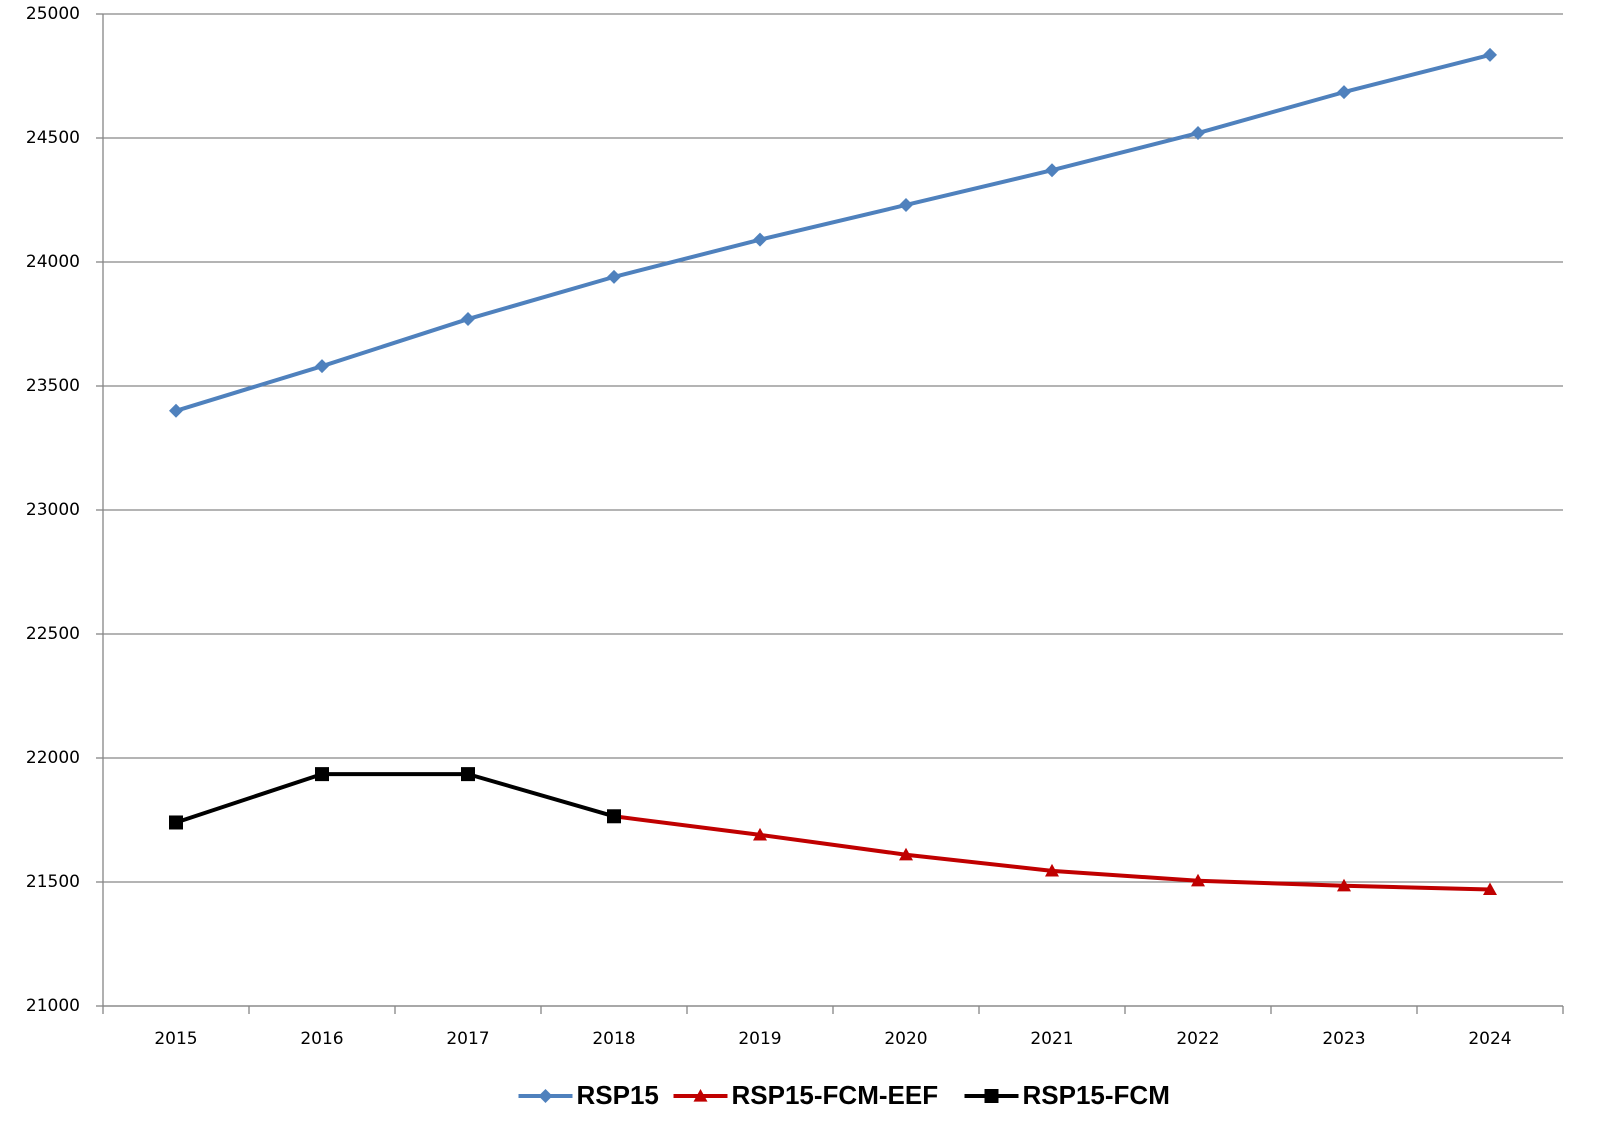  Describe the element at coordinates (53, 138) in the screenshot. I see `y-tick-label: 24500` at that location.